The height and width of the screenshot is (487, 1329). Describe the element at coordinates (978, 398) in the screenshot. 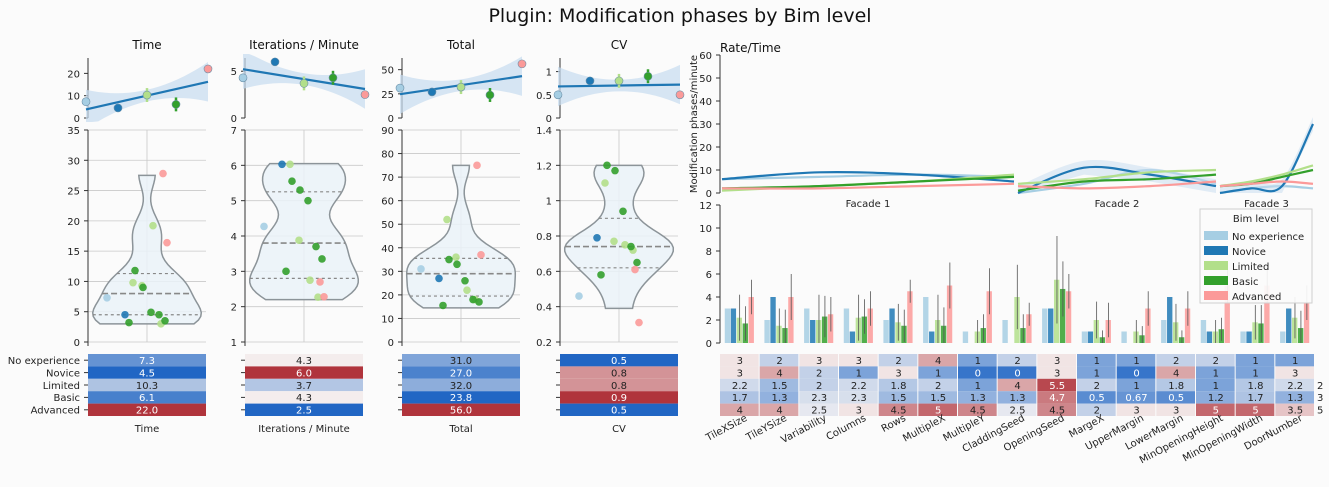

I see `bar-heat-cell-label: 1.3` at that location.